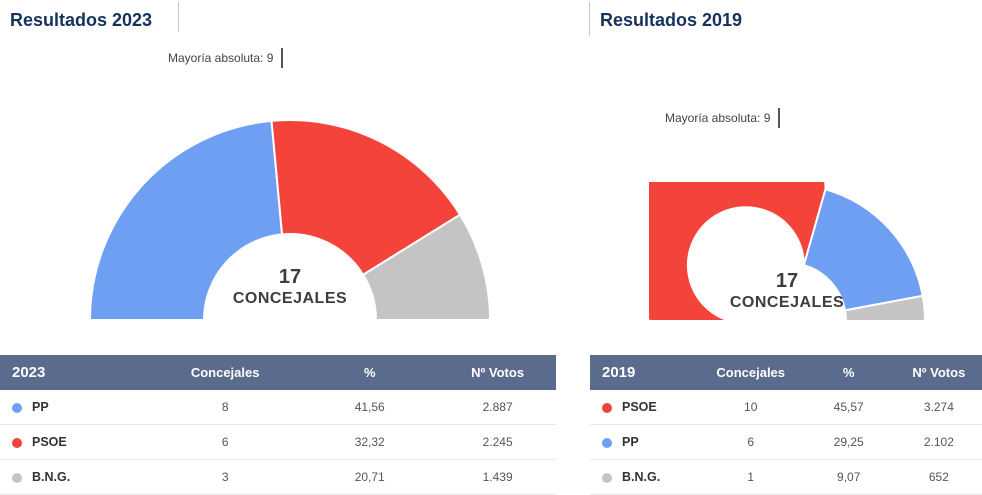  What do you see at coordinates (497, 442) in the screenshot?
I see `votes-cell: 2.245` at bounding box center [497, 442].